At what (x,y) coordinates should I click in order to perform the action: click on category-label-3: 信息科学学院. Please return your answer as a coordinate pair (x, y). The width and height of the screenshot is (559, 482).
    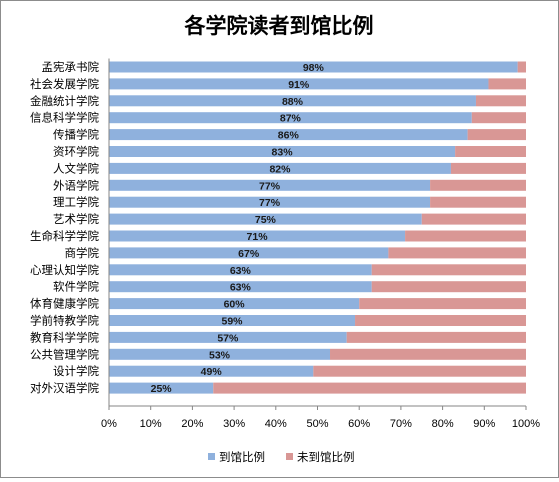
    Looking at the image, I should click on (64, 118).